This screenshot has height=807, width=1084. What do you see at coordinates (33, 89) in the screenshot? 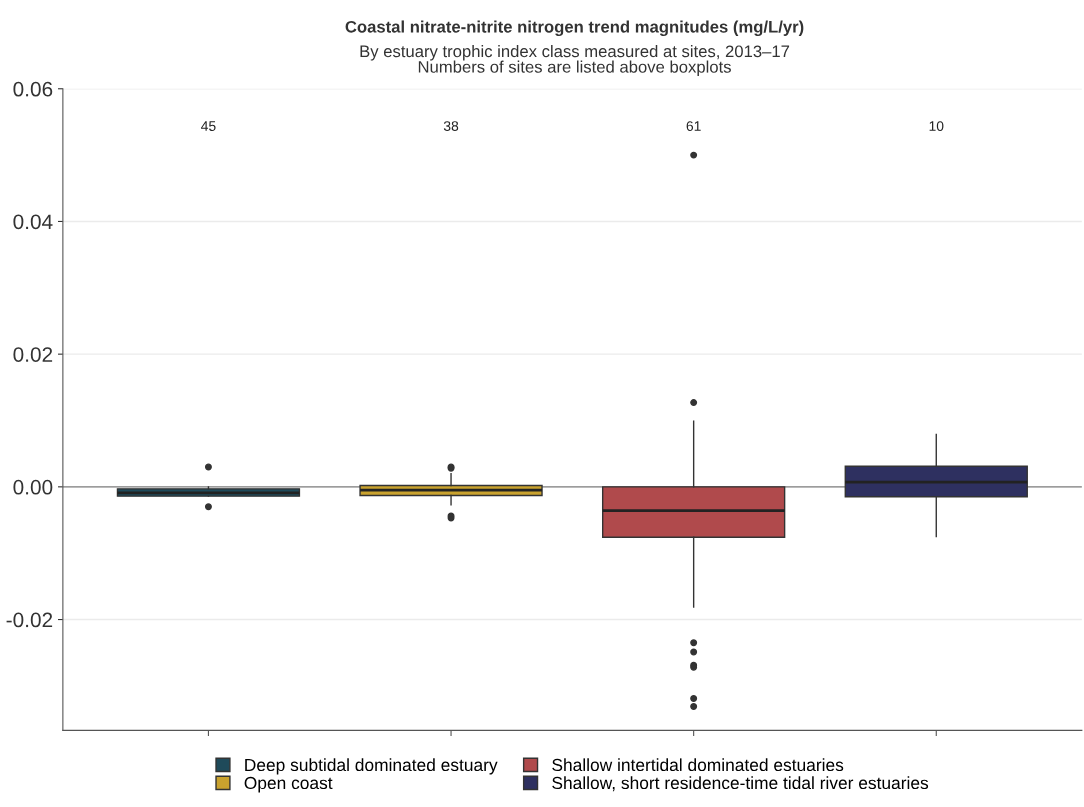
I see `y-tick-label: 0.06` at bounding box center [33, 89].